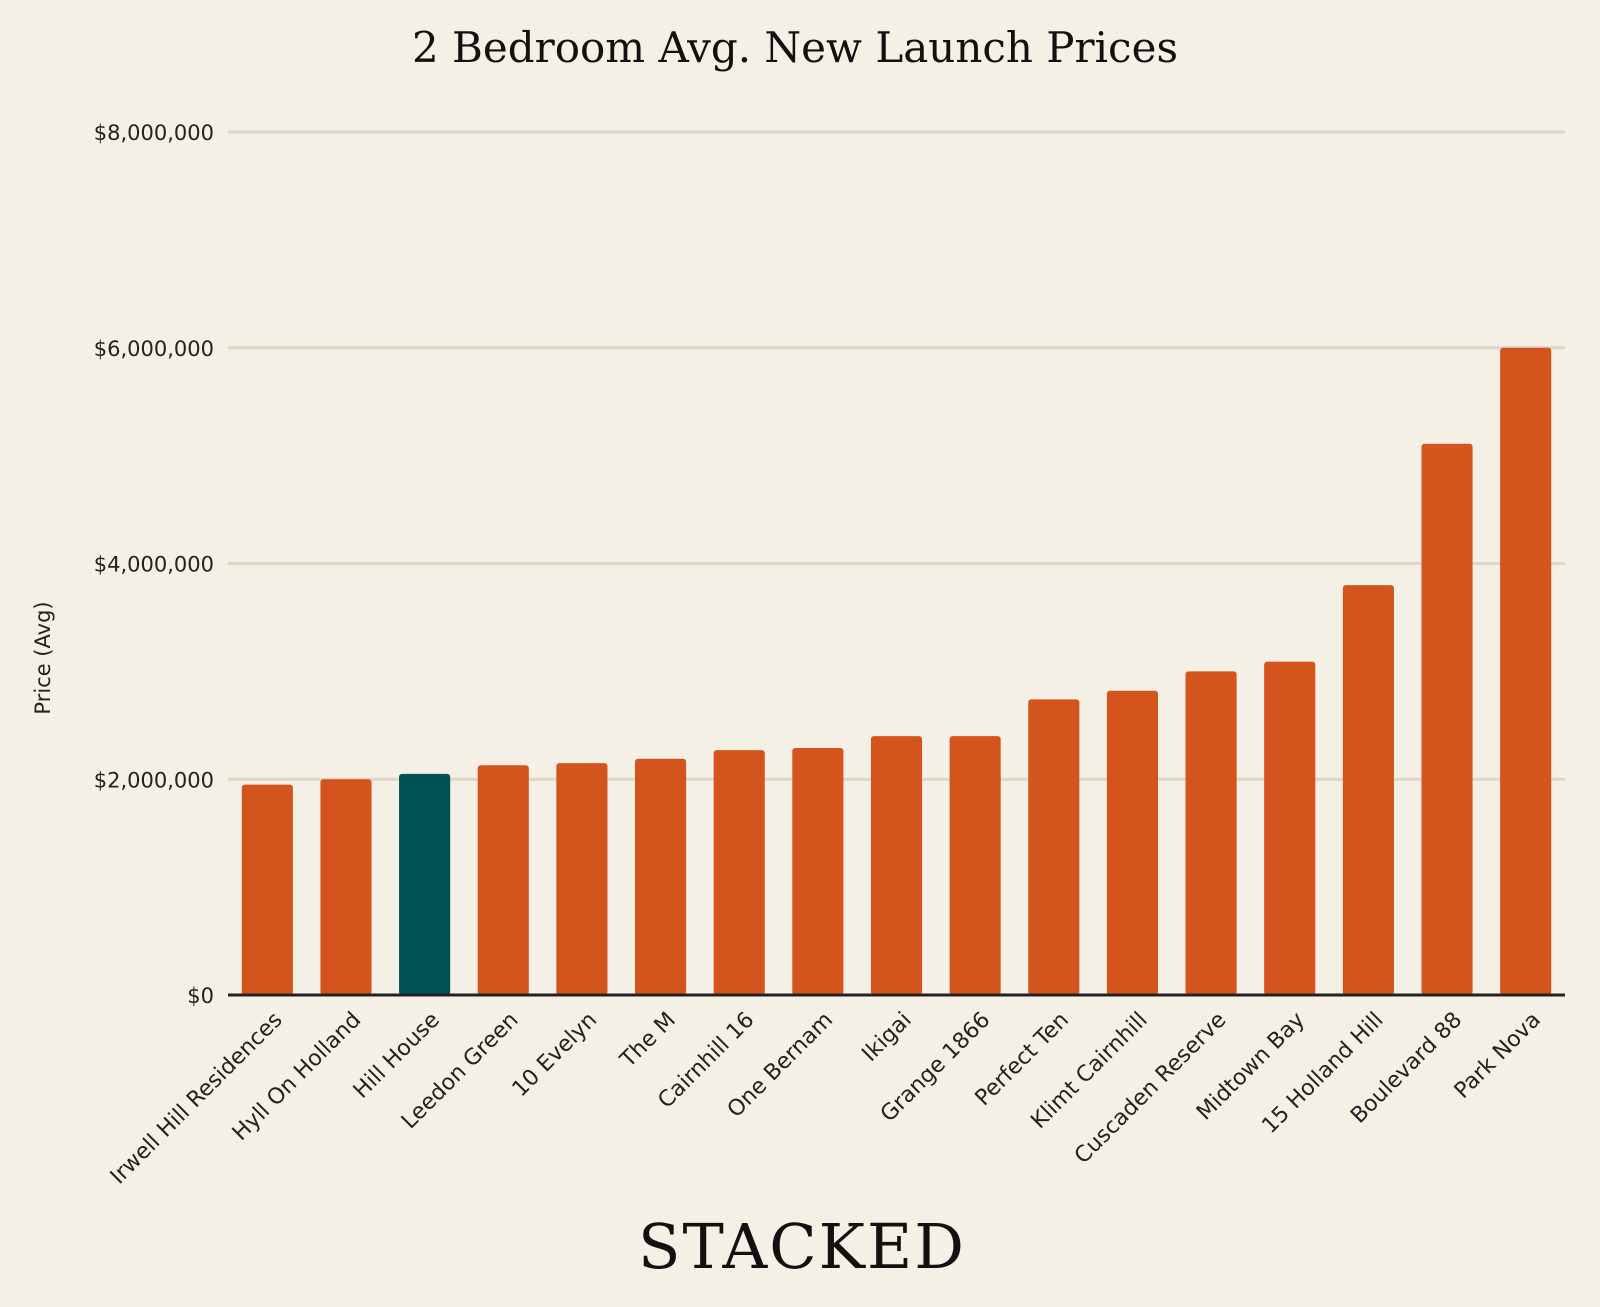  What do you see at coordinates (154, 133) in the screenshot?
I see `y-tick-label: $8,000,000` at bounding box center [154, 133].